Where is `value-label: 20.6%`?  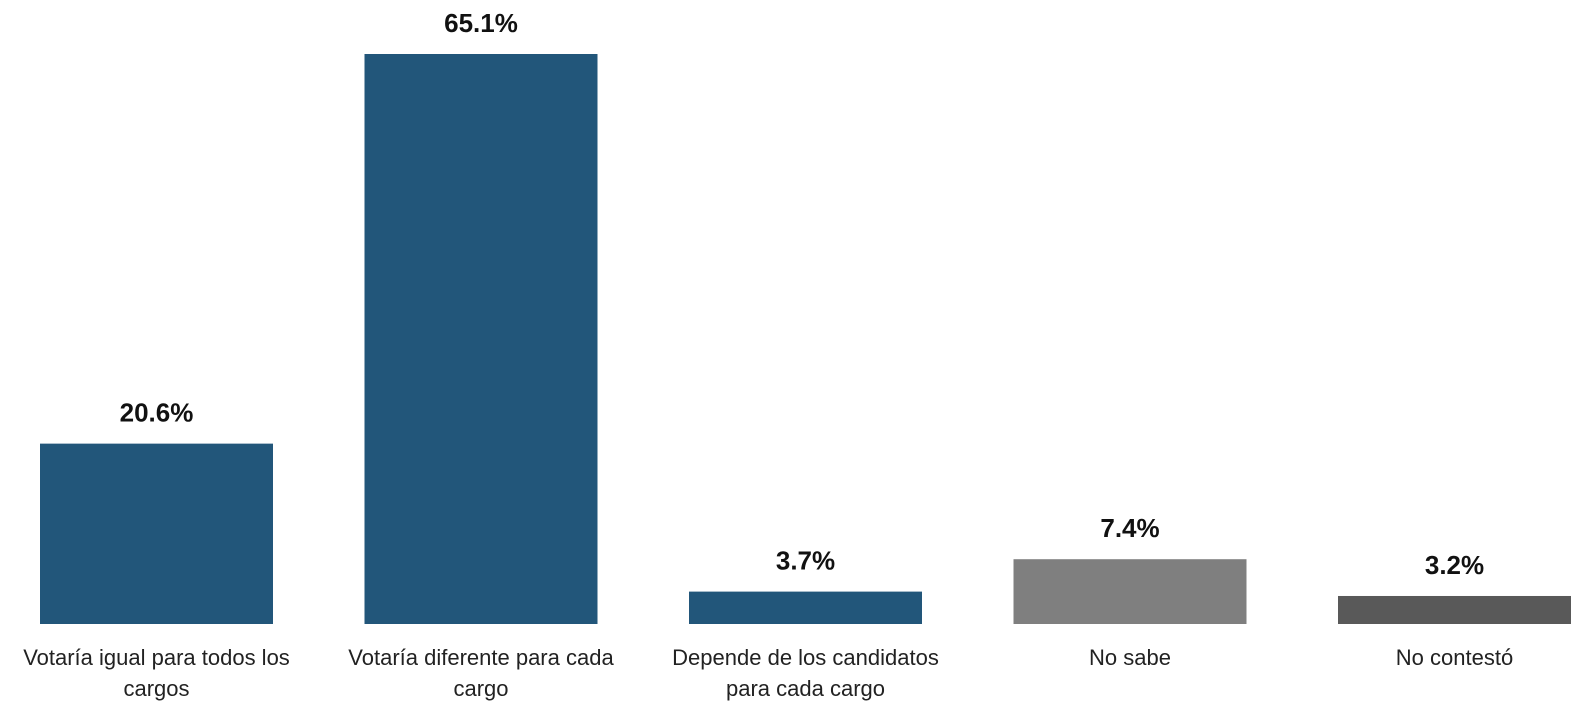 value-label: 20.6% is located at coordinates (157, 413).